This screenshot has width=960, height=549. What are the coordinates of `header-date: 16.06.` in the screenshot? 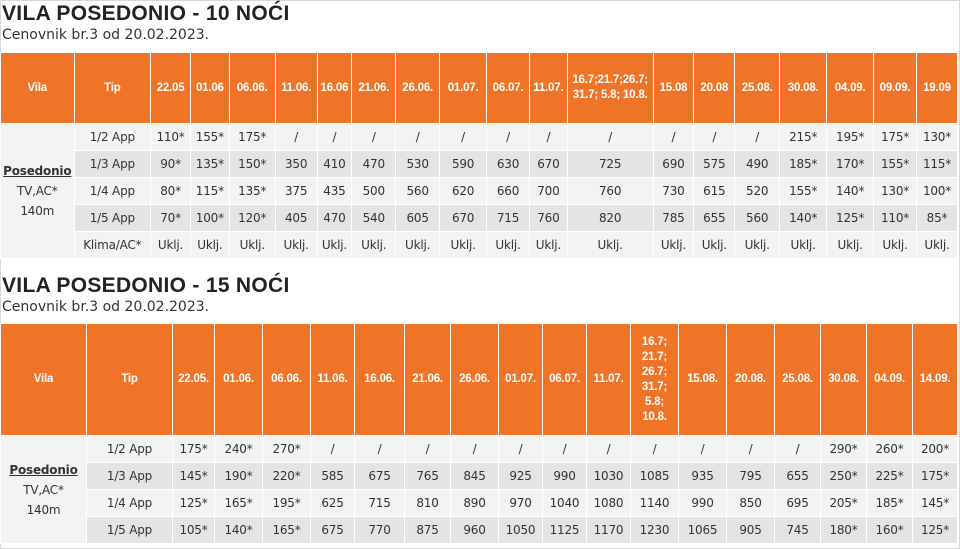 It's located at (379, 379).